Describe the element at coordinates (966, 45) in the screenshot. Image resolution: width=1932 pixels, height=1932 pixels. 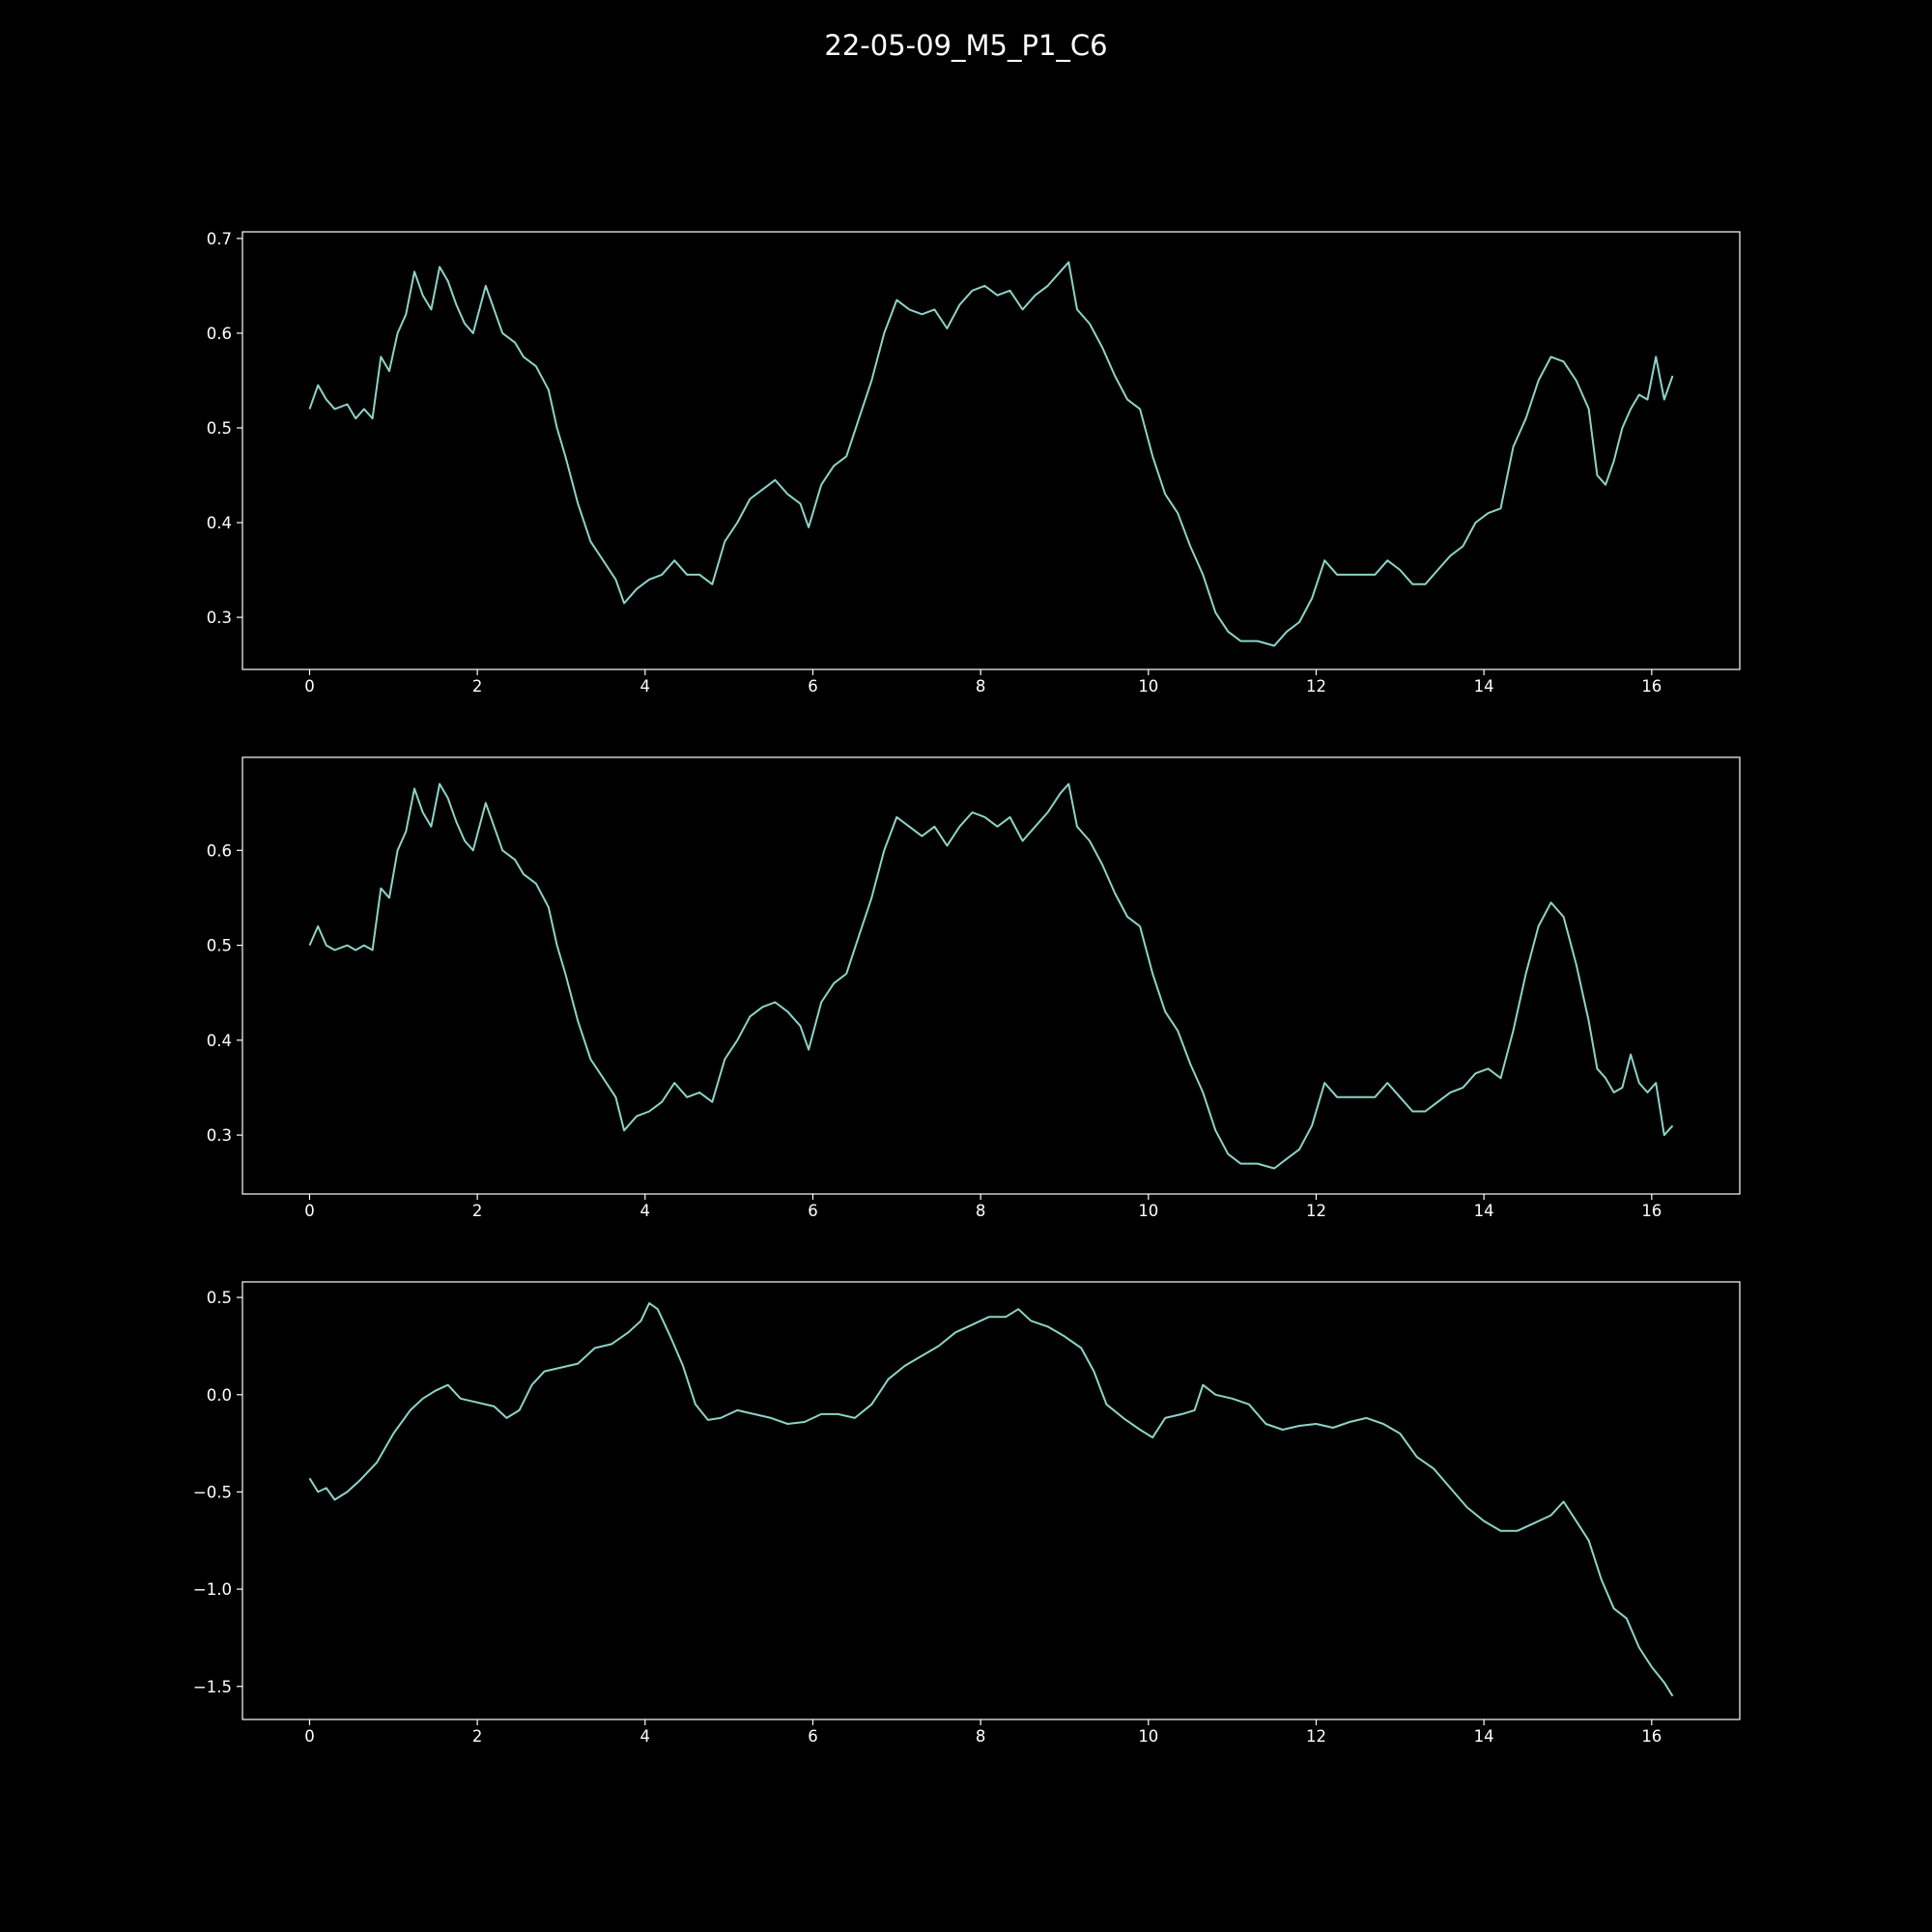
I see `figure-title: 22-05-09_M5_P1_C6` at that location.